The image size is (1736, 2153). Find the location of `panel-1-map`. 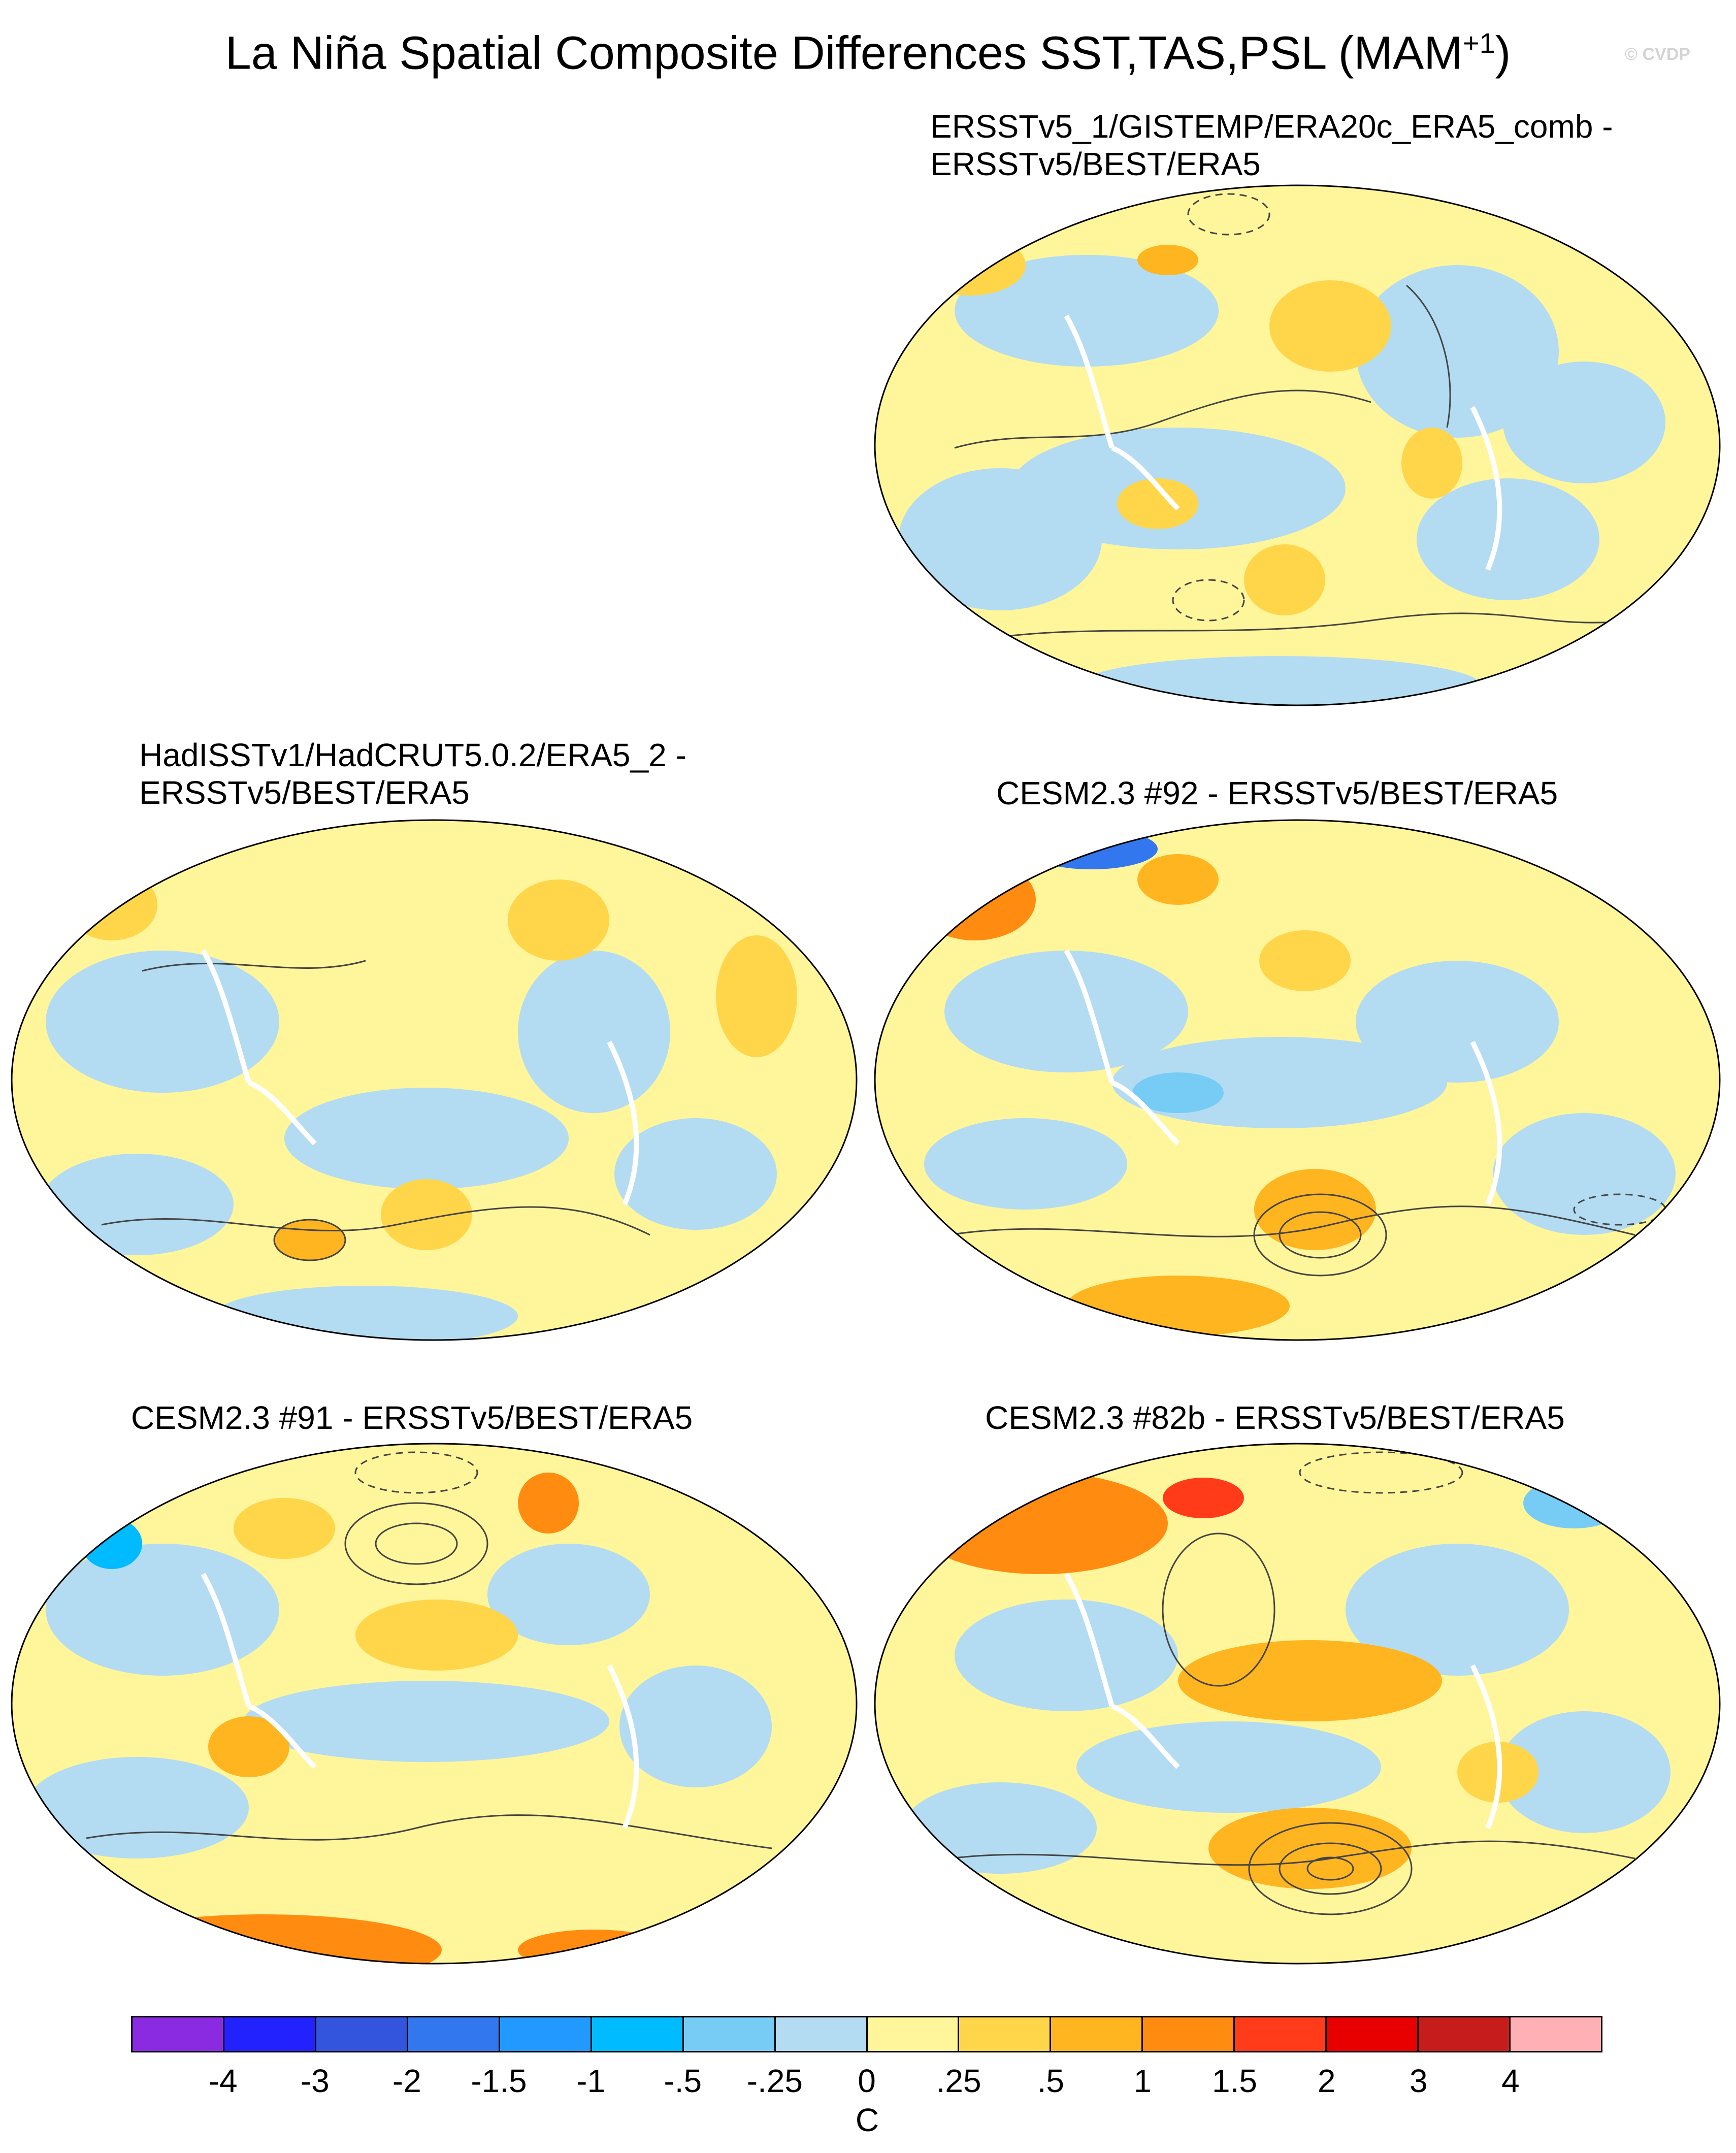

panel-1-map is located at coordinates (1297, 446).